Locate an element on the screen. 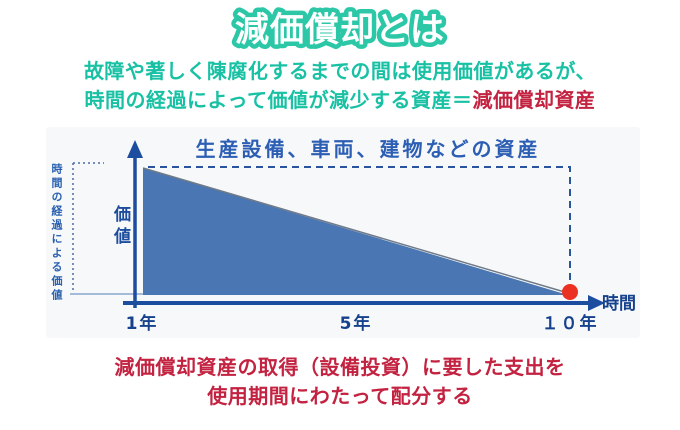  footer-line-1: 減価償却資産の取得（設備投資）に要した支出を is located at coordinates (340, 367).